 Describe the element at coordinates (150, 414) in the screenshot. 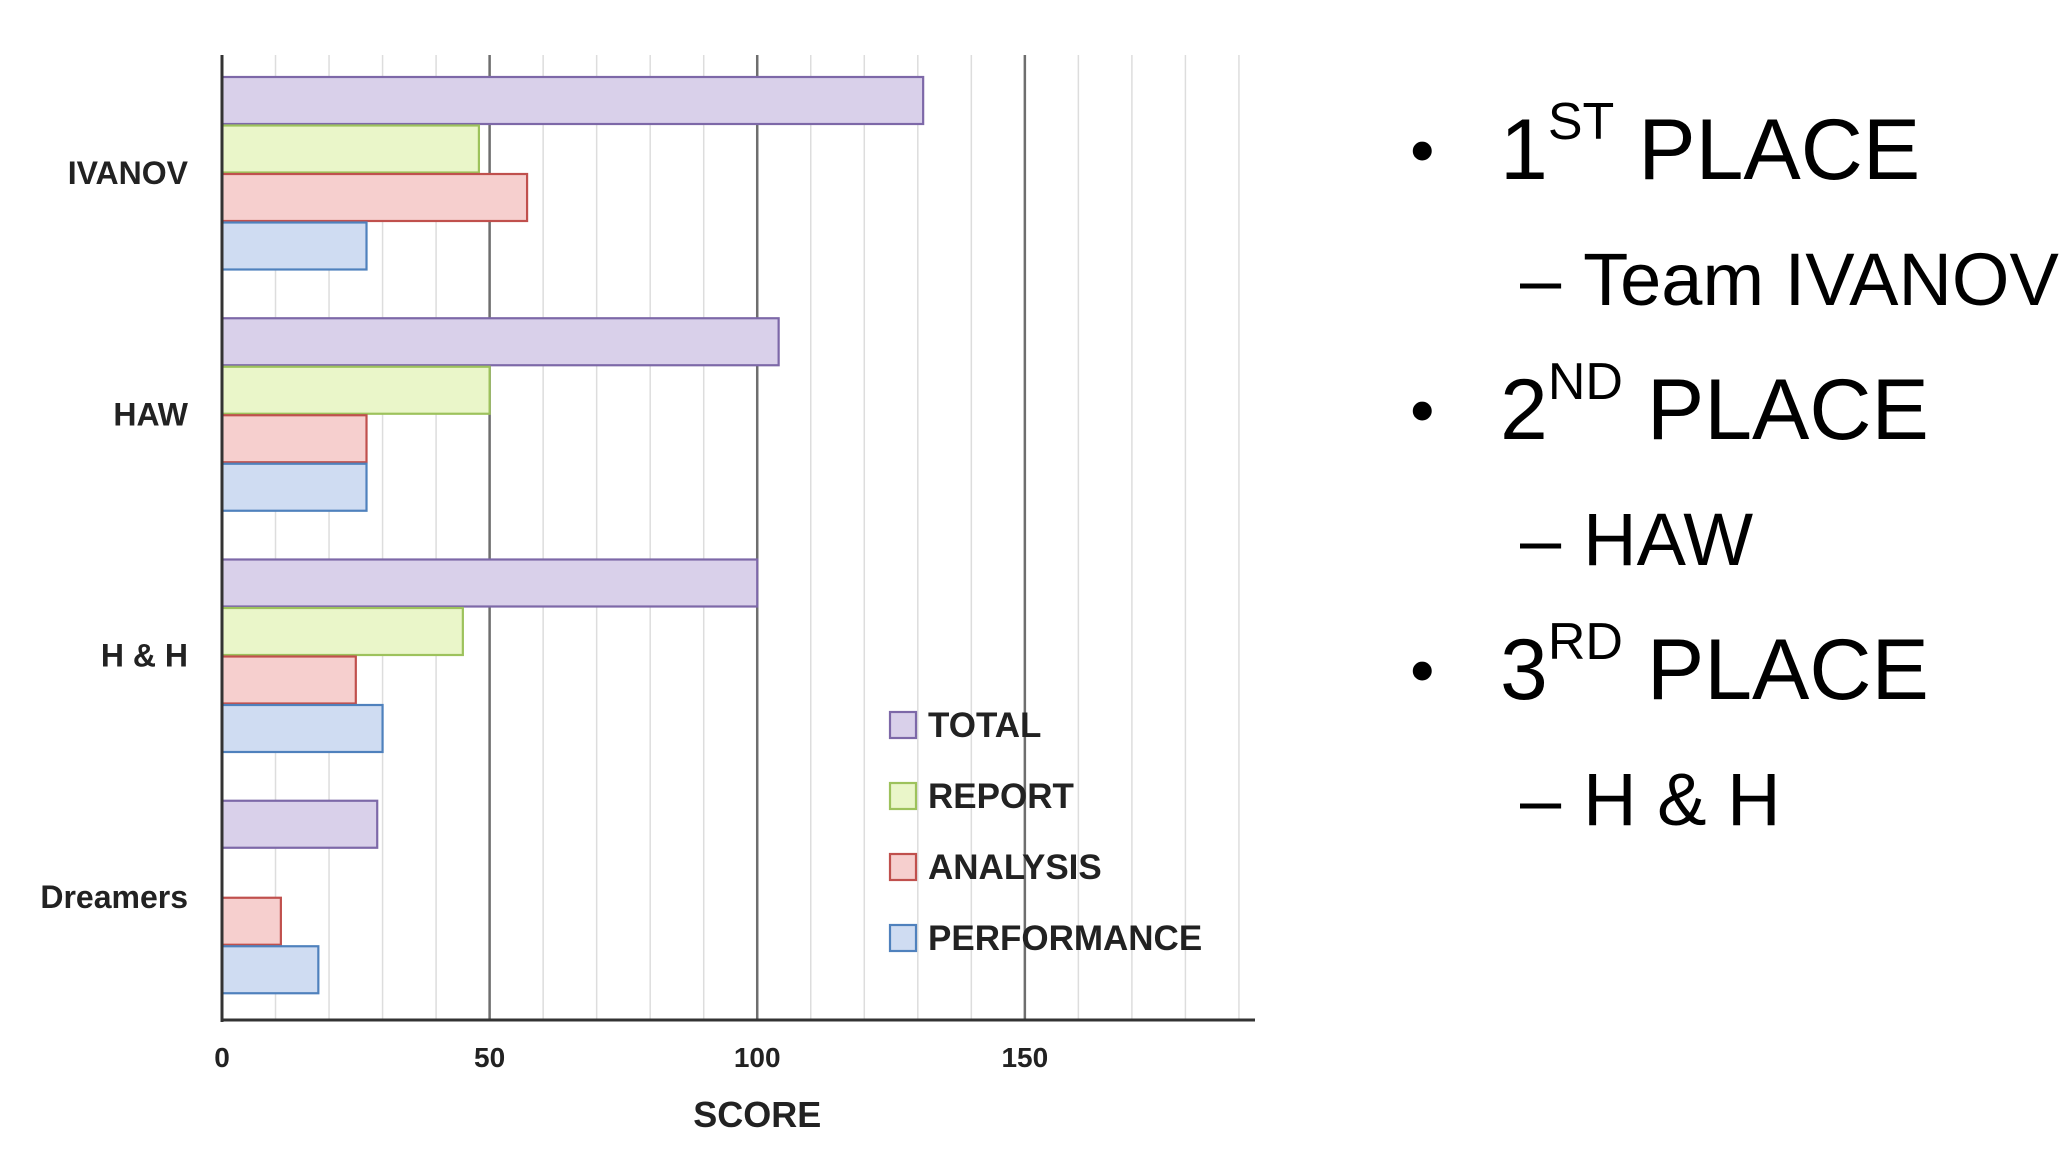

I see `category-label: HAW` at that location.